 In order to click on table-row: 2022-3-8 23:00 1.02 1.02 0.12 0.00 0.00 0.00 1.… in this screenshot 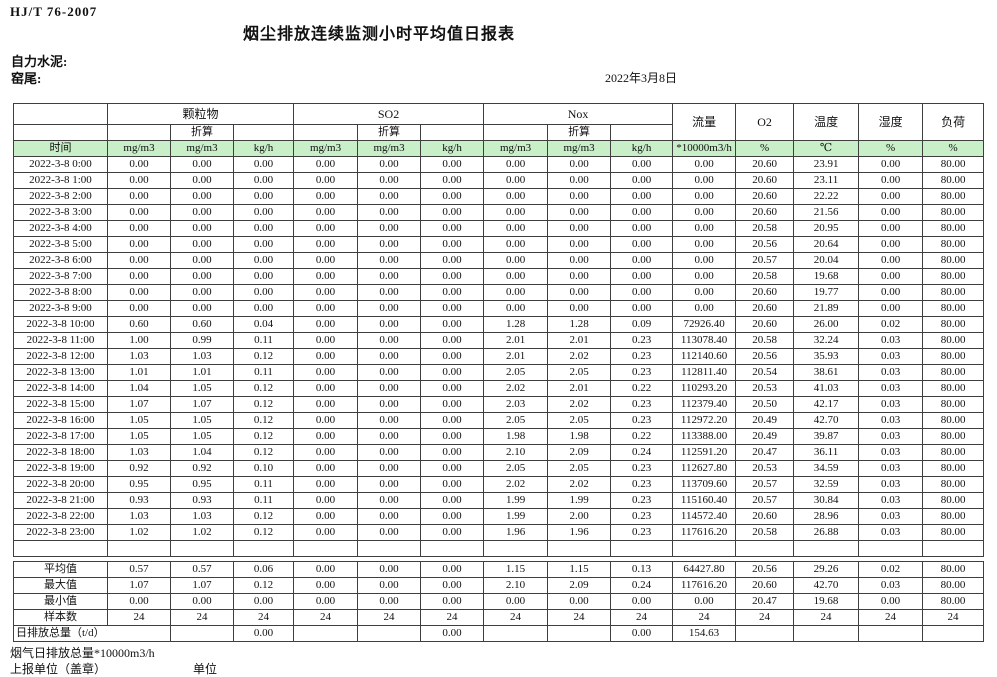, I will do `click(499, 532)`.